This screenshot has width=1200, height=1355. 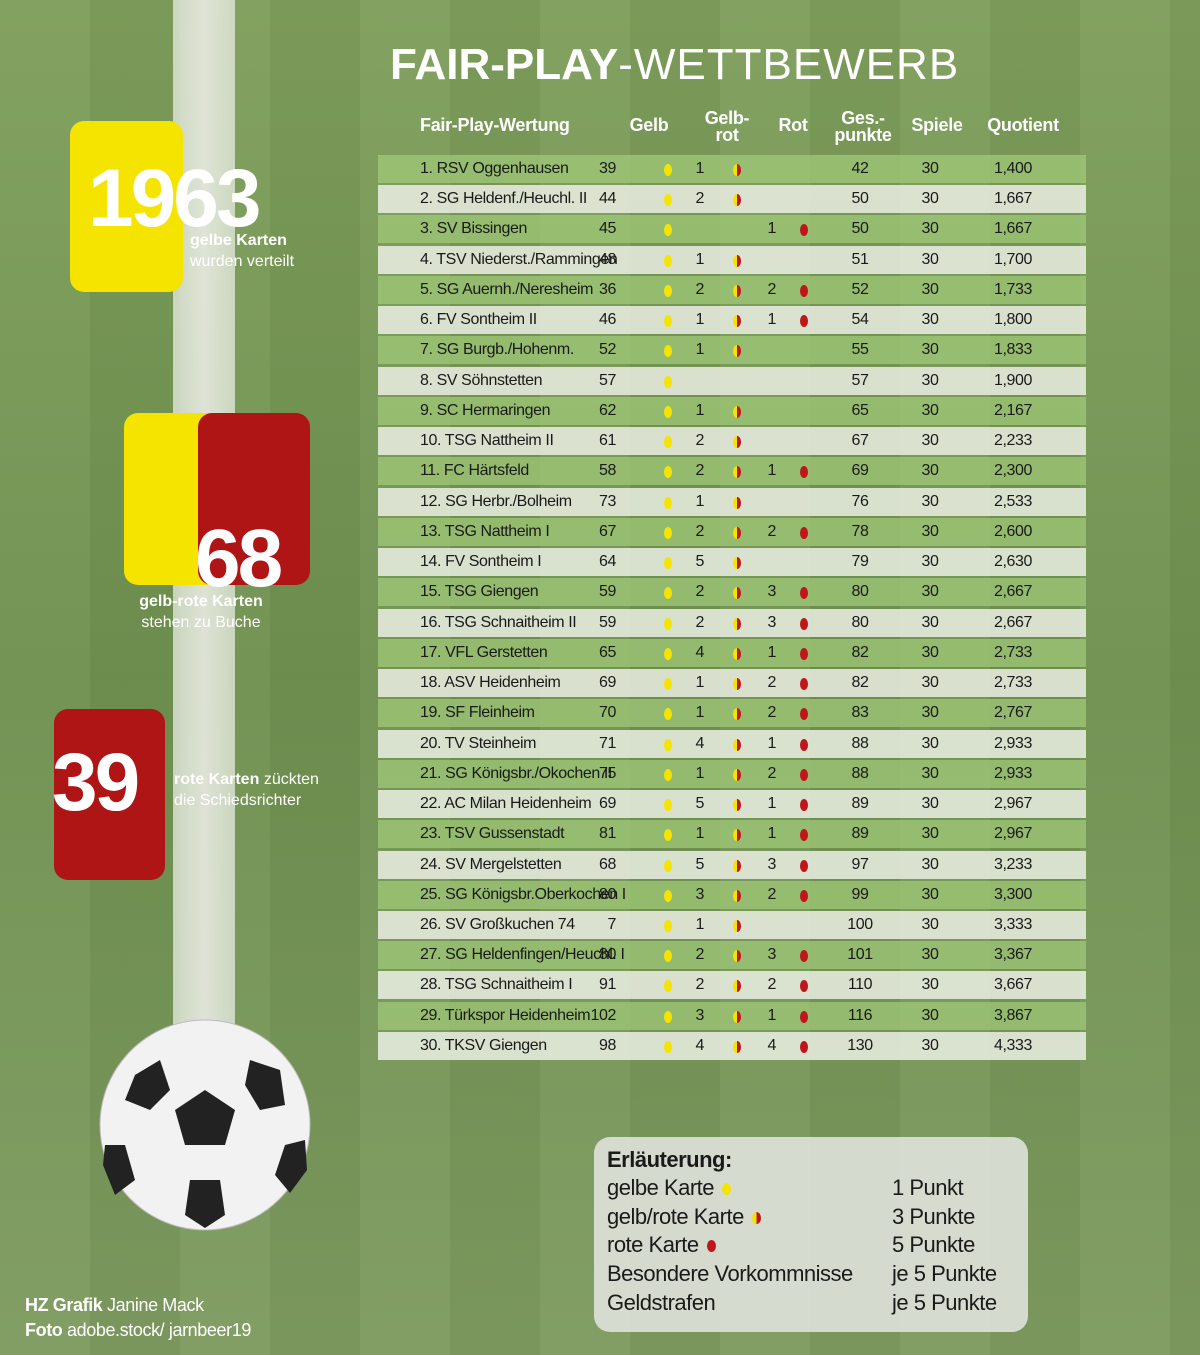 What do you see at coordinates (487, 441) in the screenshot?
I see `team-name: 10. TSG Nattheim II` at bounding box center [487, 441].